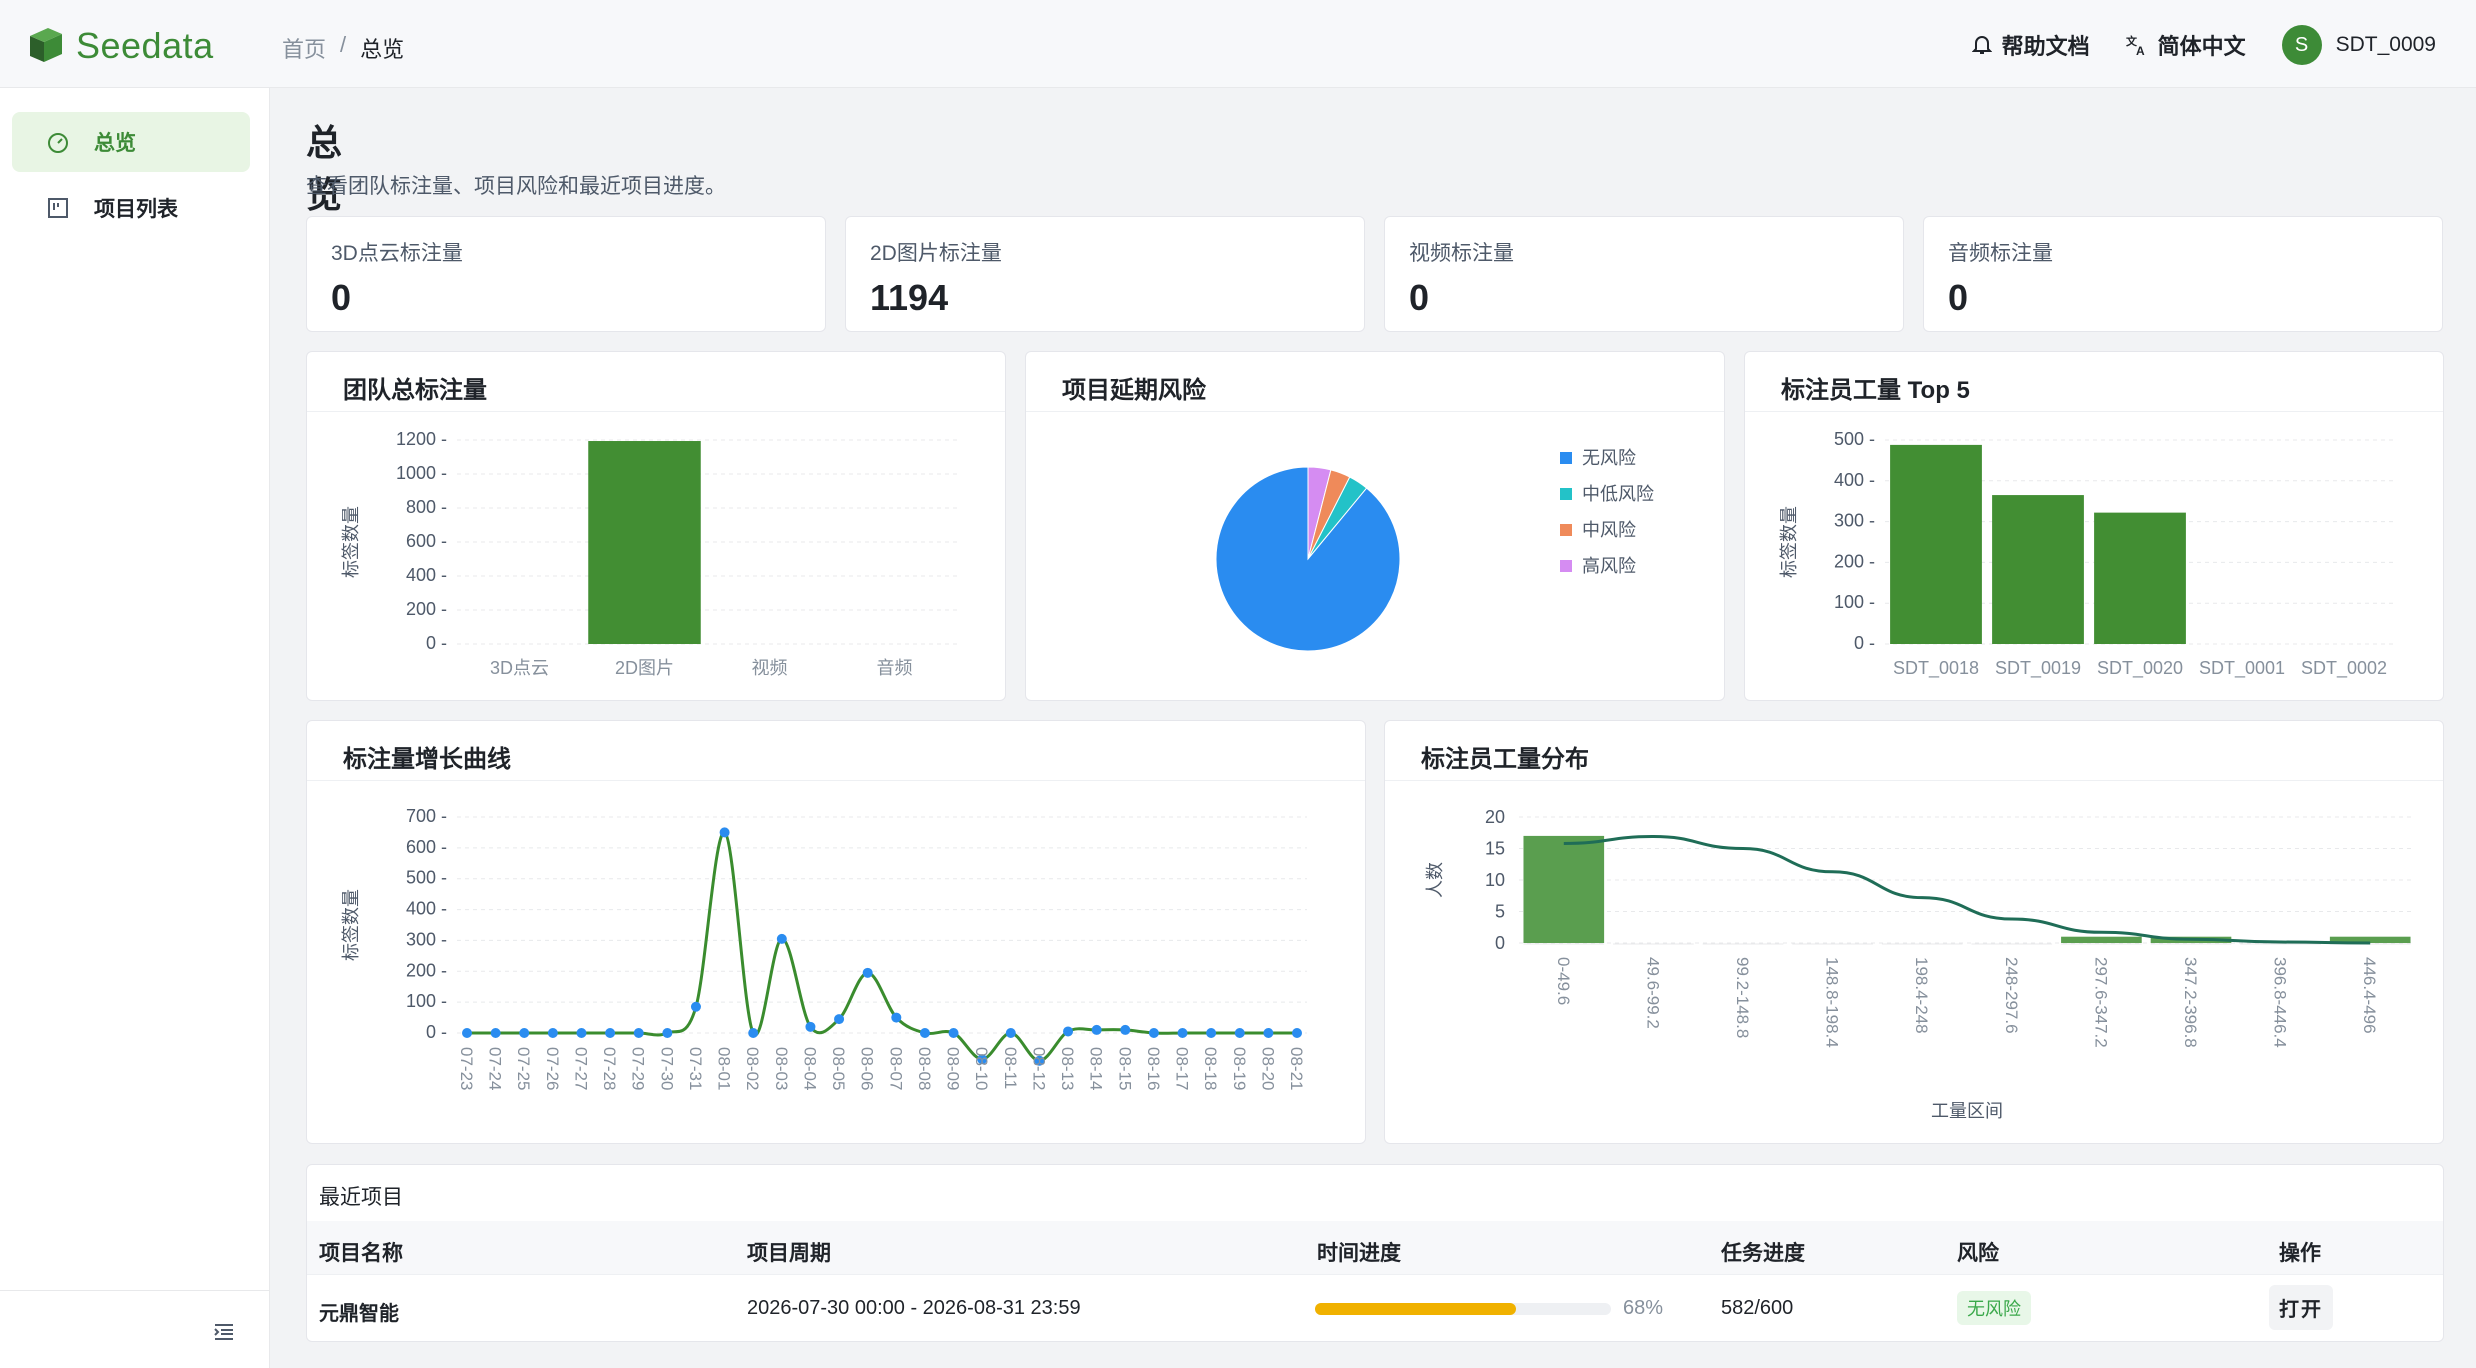 Image resolution: width=2476 pixels, height=1368 pixels. What do you see at coordinates (953, 1068) in the screenshot?
I see `x-tick-label: 08-09` at bounding box center [953, 1068].